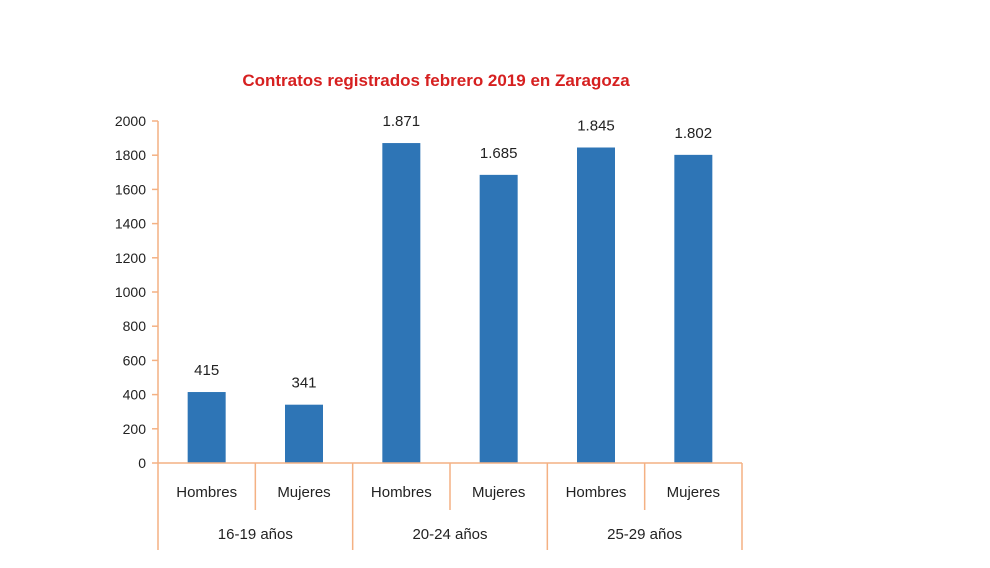 The width and height of the screenshot is (990, 568). I want to click on y-tick-label: 400, so click(135, 395).